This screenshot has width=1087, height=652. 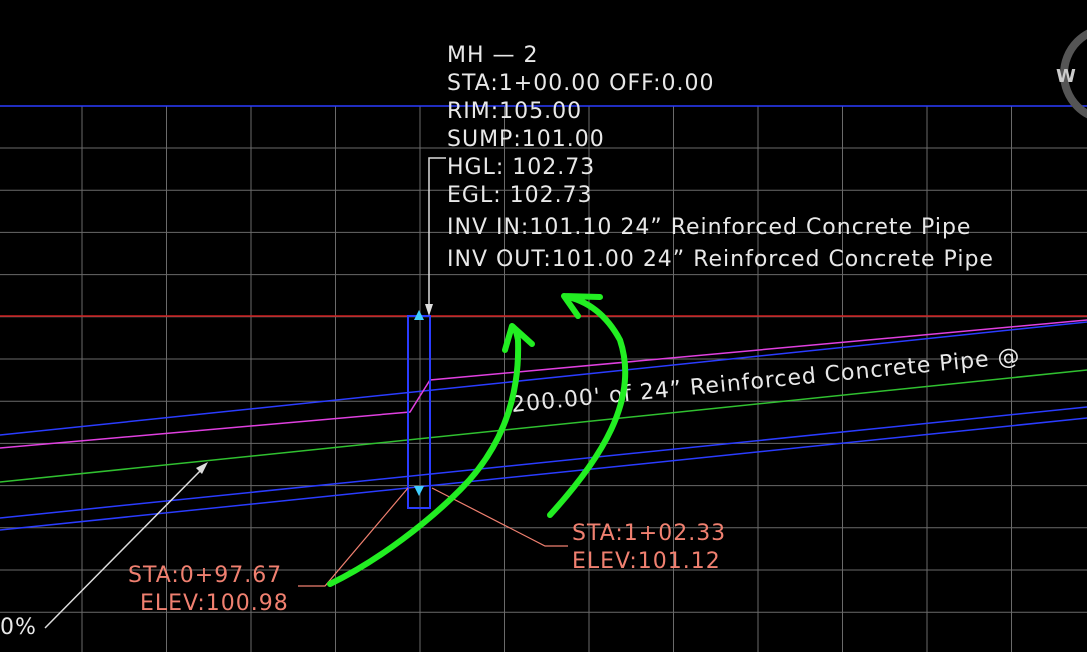 I want to click on leader-arrow, so click(x=429, y=310).